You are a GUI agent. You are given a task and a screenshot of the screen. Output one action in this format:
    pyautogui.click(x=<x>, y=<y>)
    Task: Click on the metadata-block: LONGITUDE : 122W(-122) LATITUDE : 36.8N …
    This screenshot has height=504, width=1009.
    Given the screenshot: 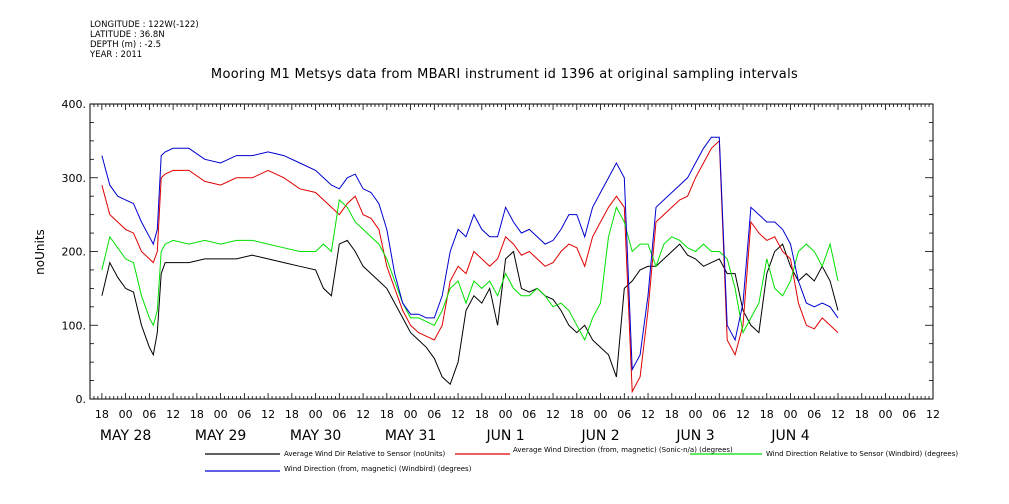 What is the action you would take?
    pyautogui.click(x=144, y=40)
    